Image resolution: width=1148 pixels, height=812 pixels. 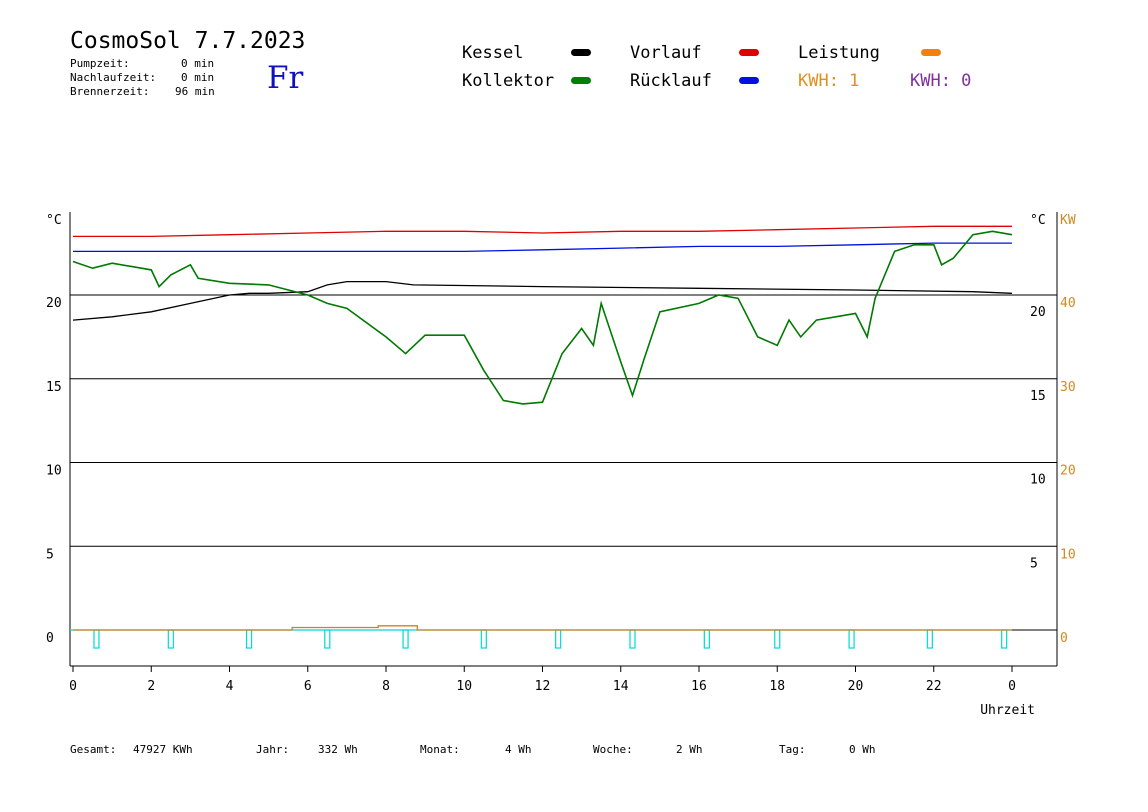 What do you see at coordinates (308, 686) in the screenshot?
I see `x-tick-label-3: 6` at bounding box center [308, 686].